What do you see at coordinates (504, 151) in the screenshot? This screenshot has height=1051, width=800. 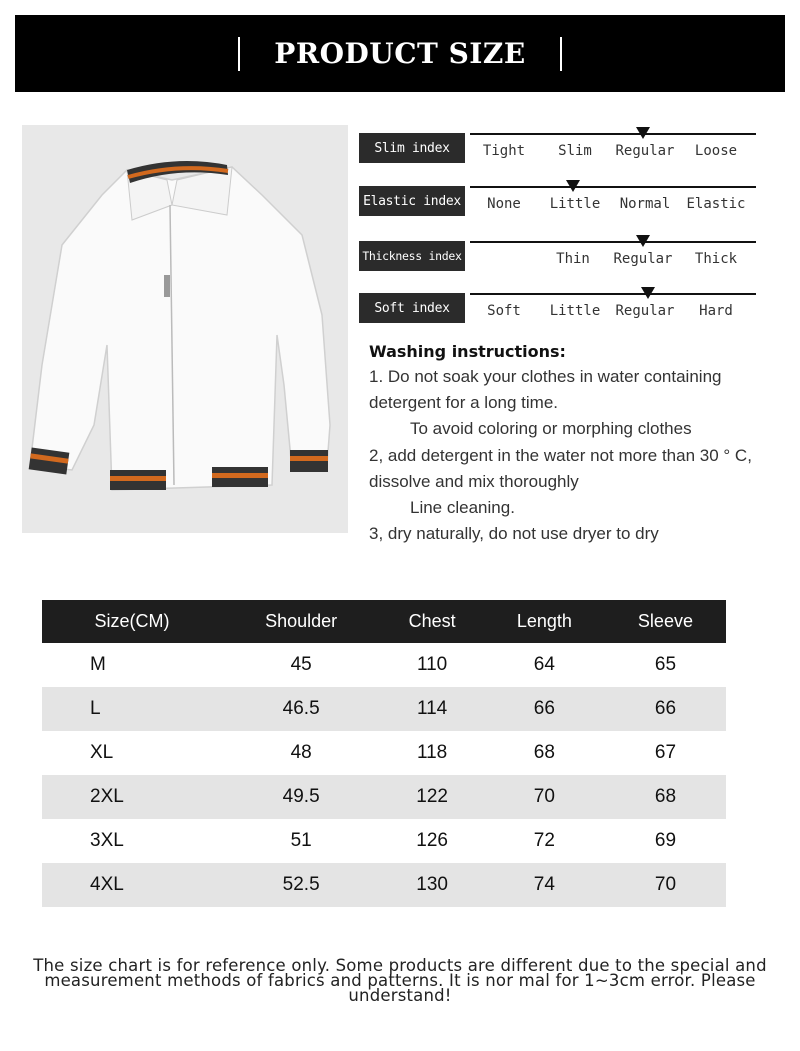 I see `index-option: Tight` at bounding box center [504, 151].